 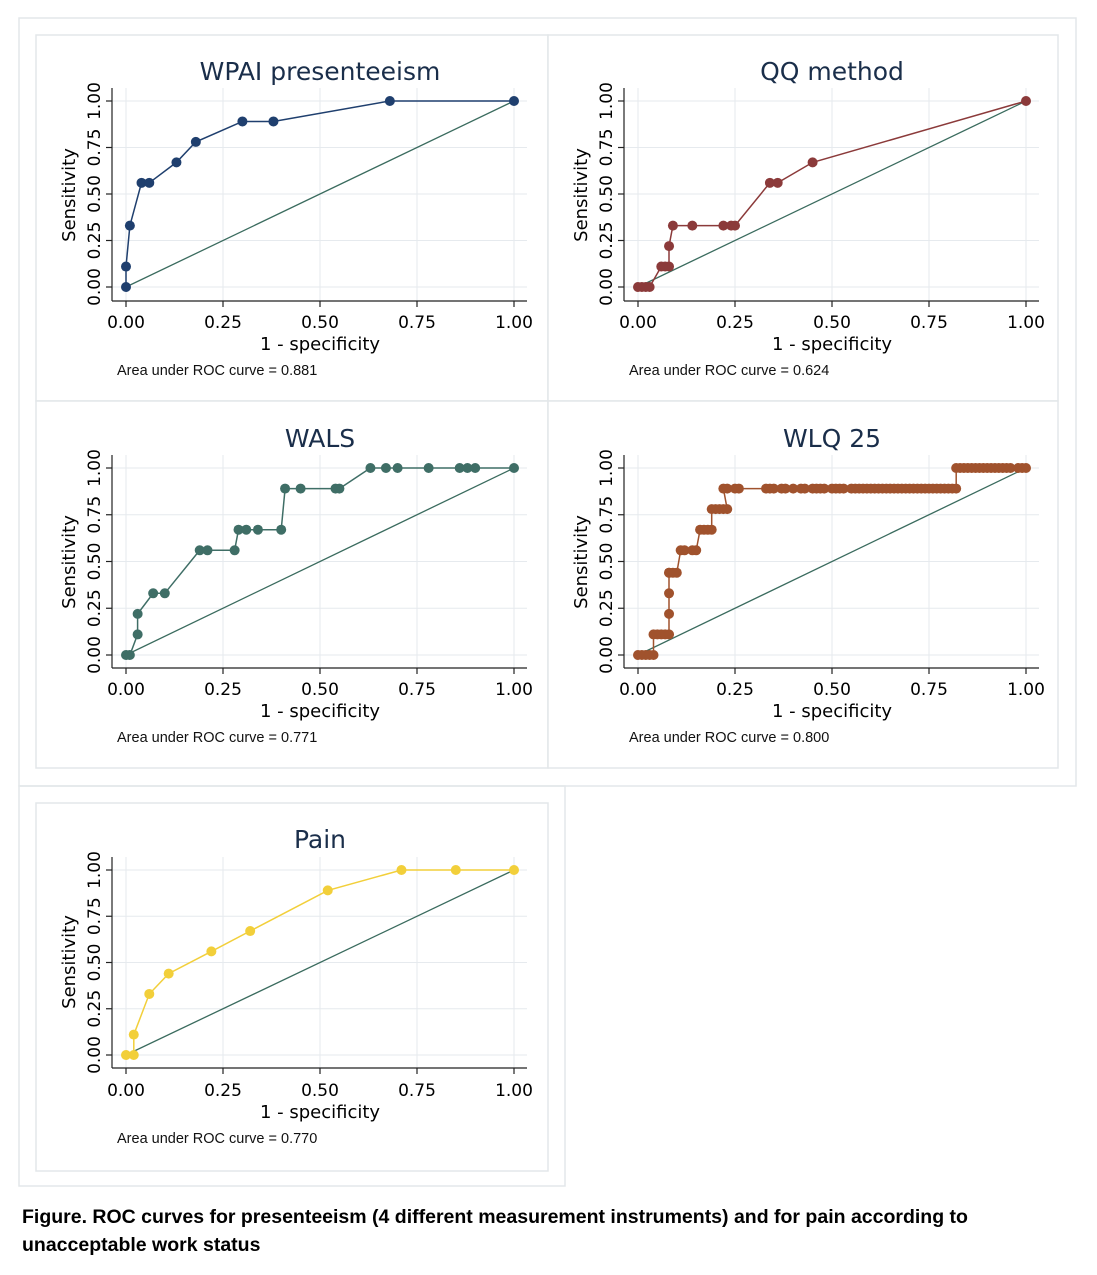 What do you see at coordinates (832, 438) in the screenshot?
I see `panel-title: WLQ 25` at bounding box center [832, 438].